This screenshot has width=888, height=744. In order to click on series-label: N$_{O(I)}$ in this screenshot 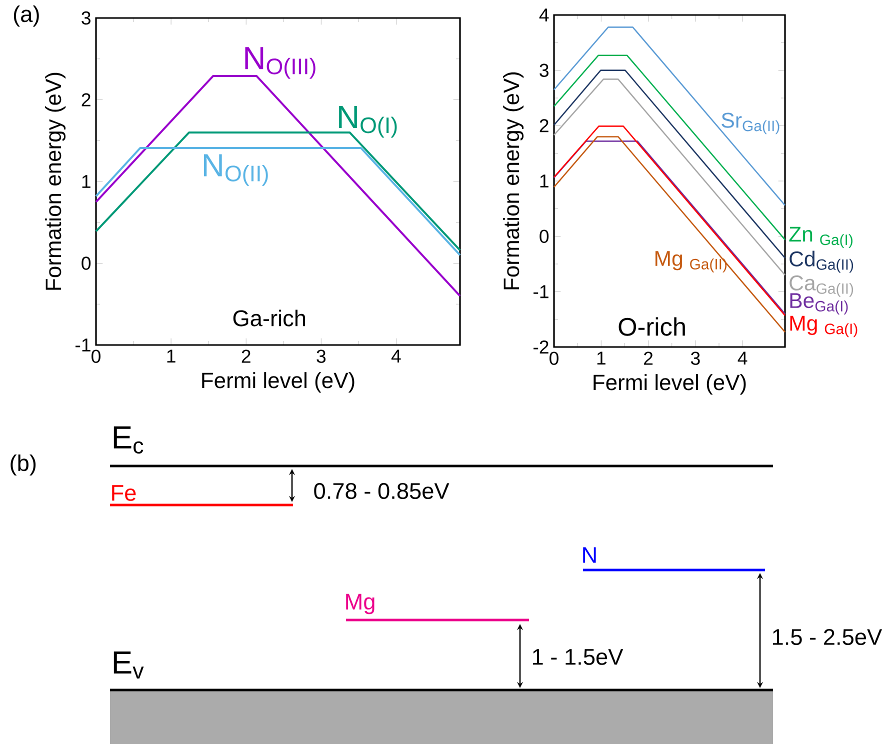, I will do `click(368, 122)`.